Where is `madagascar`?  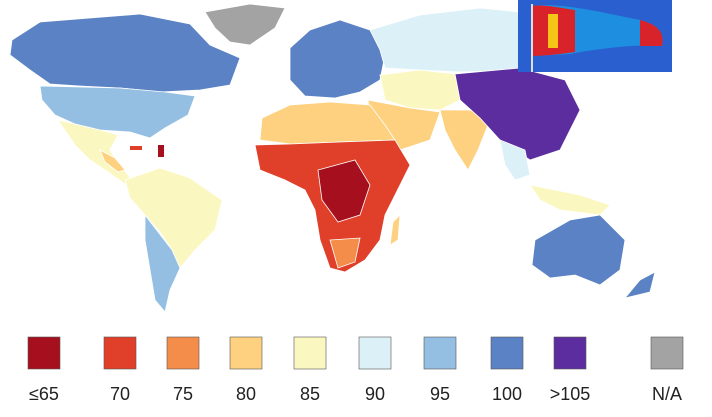 madagascar is located at coordinates (395, 229).